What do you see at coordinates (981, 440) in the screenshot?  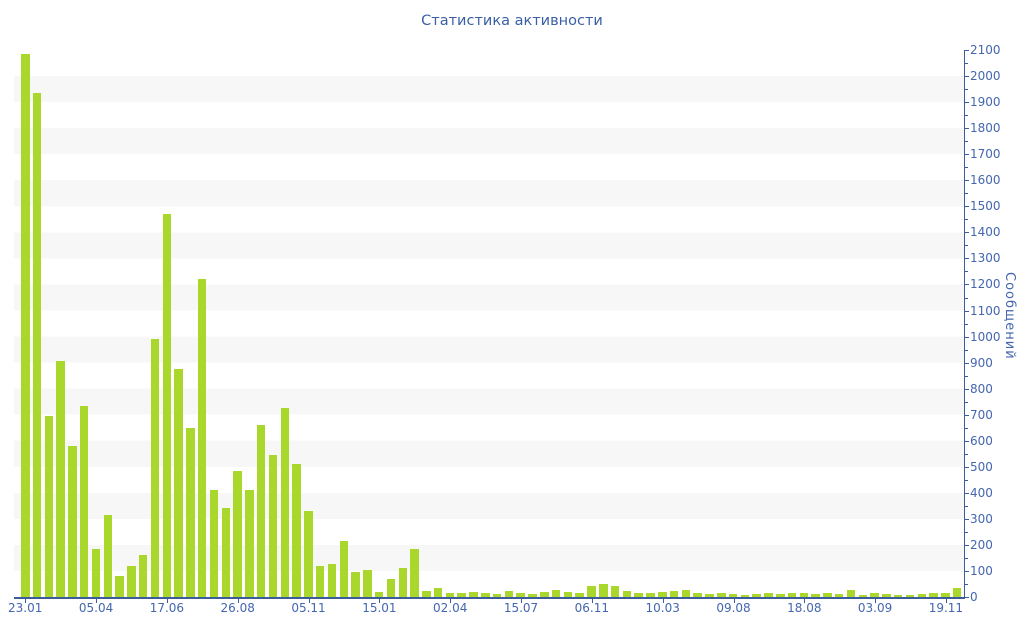 I see `y-tick-label: 600` at bounding box center [981, 440].